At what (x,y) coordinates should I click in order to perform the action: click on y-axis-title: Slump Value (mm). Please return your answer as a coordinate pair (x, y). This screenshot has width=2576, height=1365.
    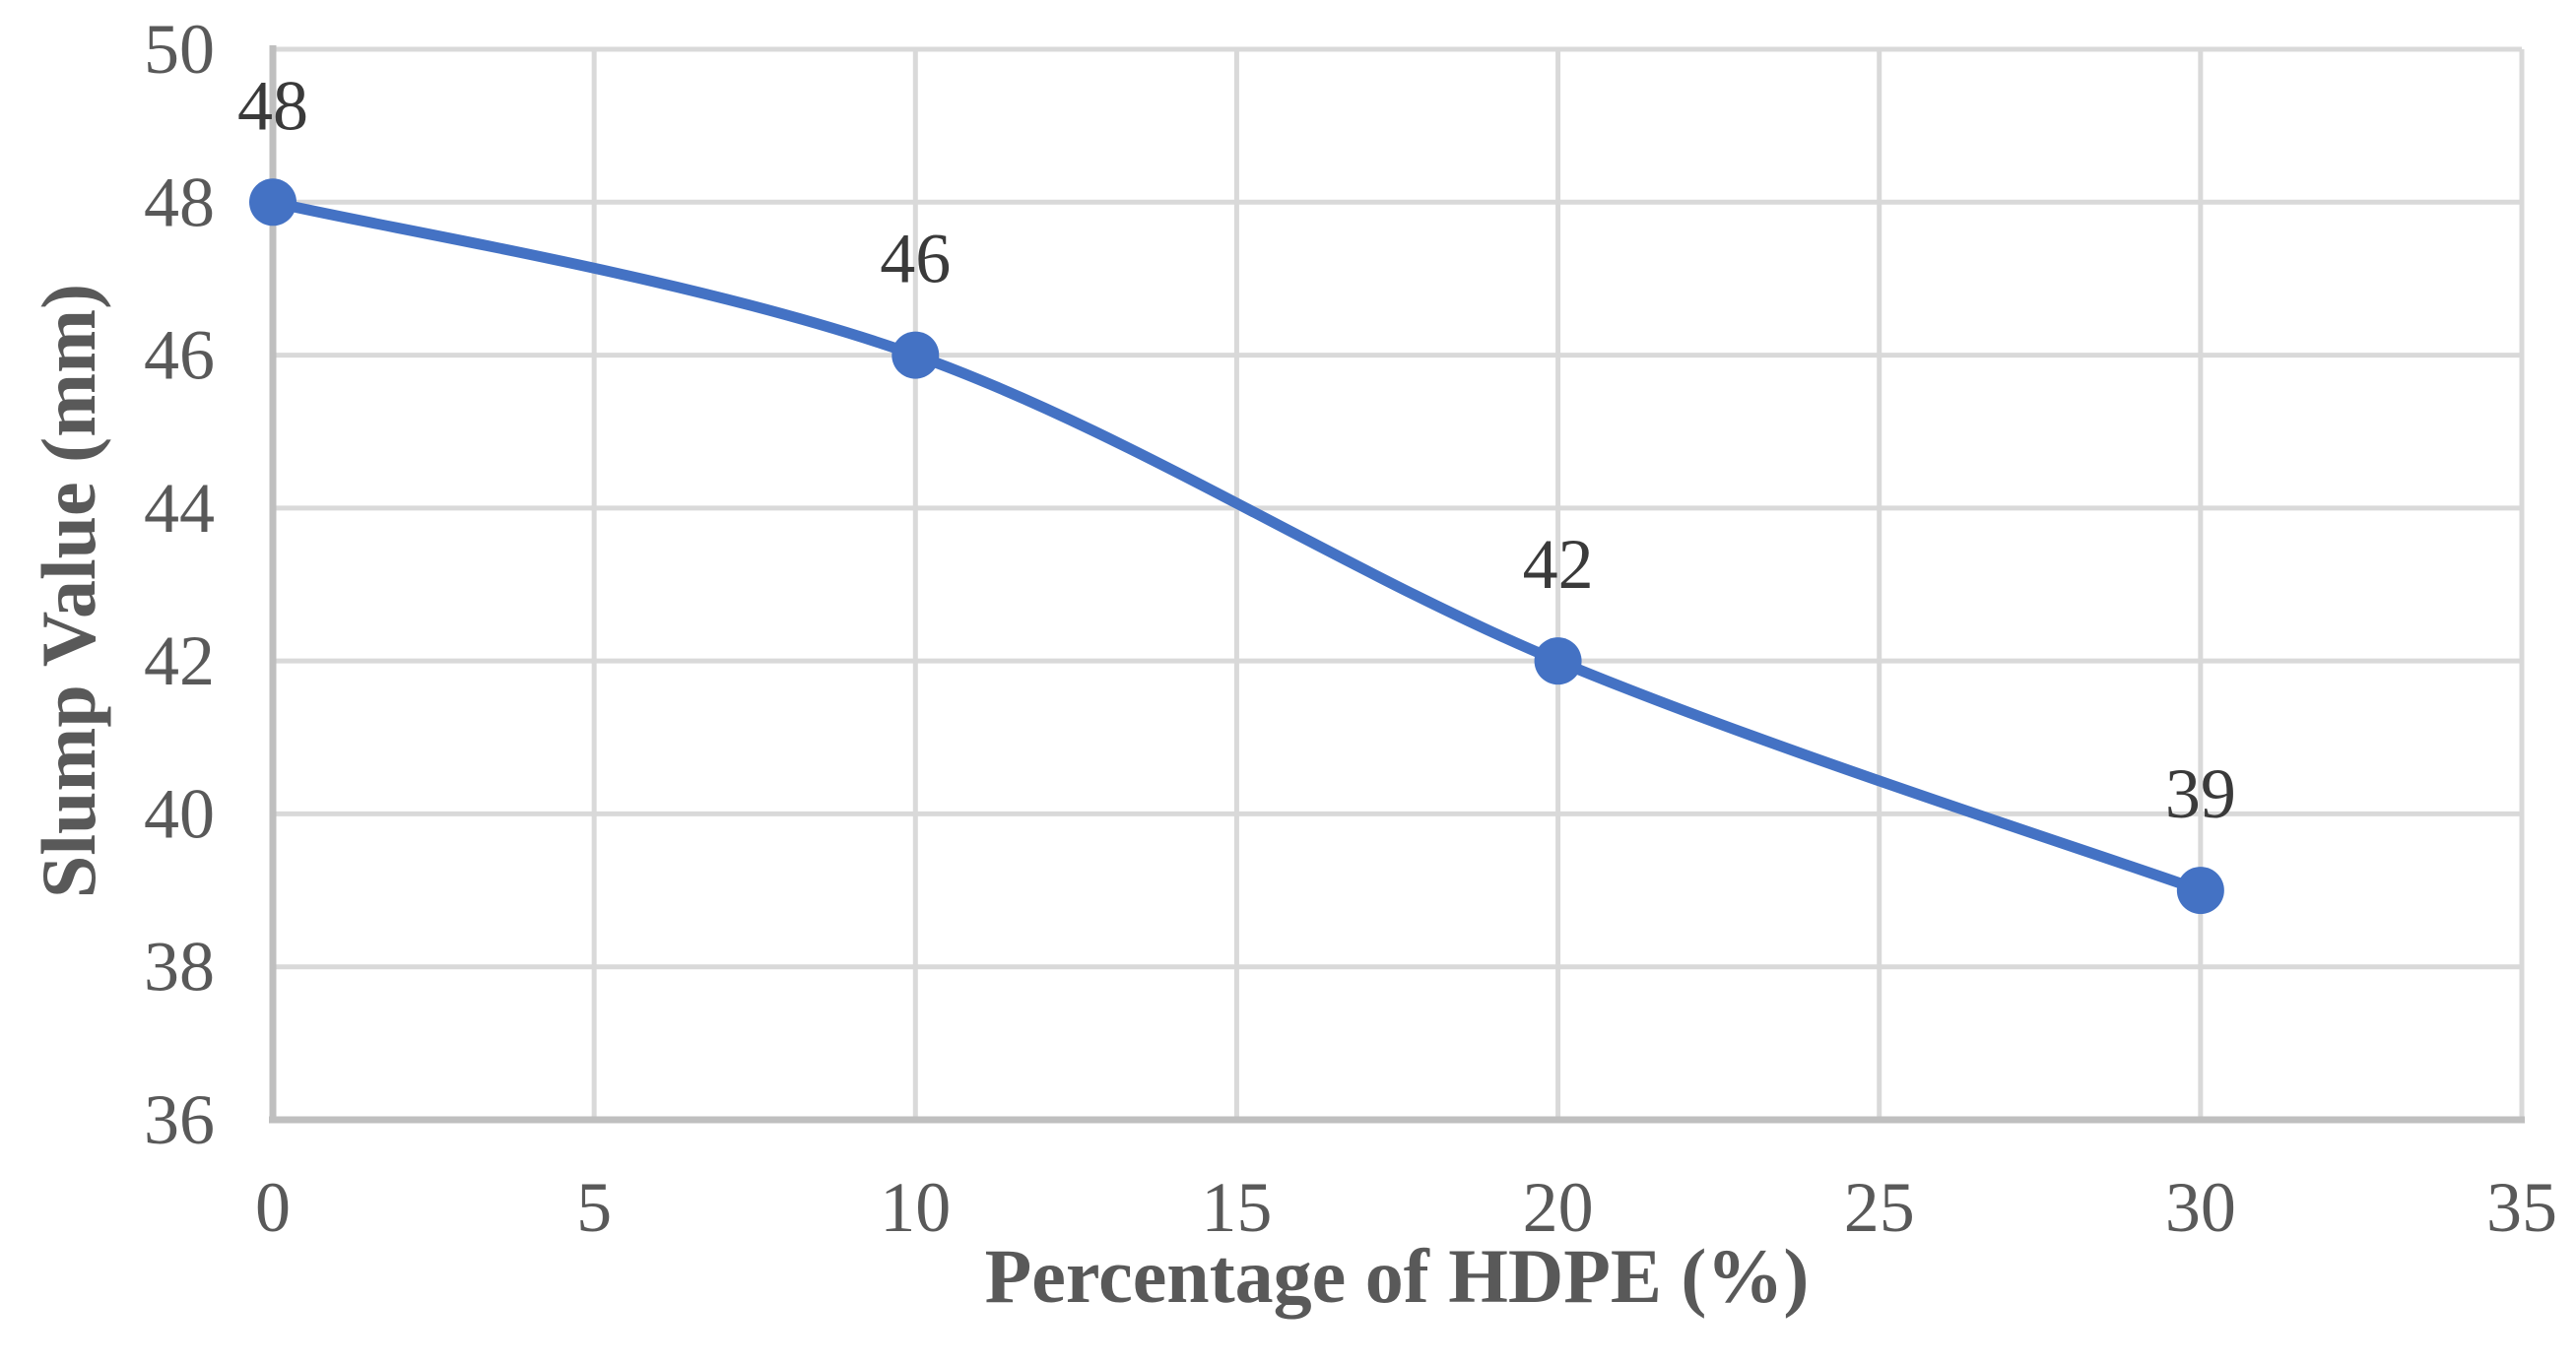
    Looking at the image, I should click on (69, 591).